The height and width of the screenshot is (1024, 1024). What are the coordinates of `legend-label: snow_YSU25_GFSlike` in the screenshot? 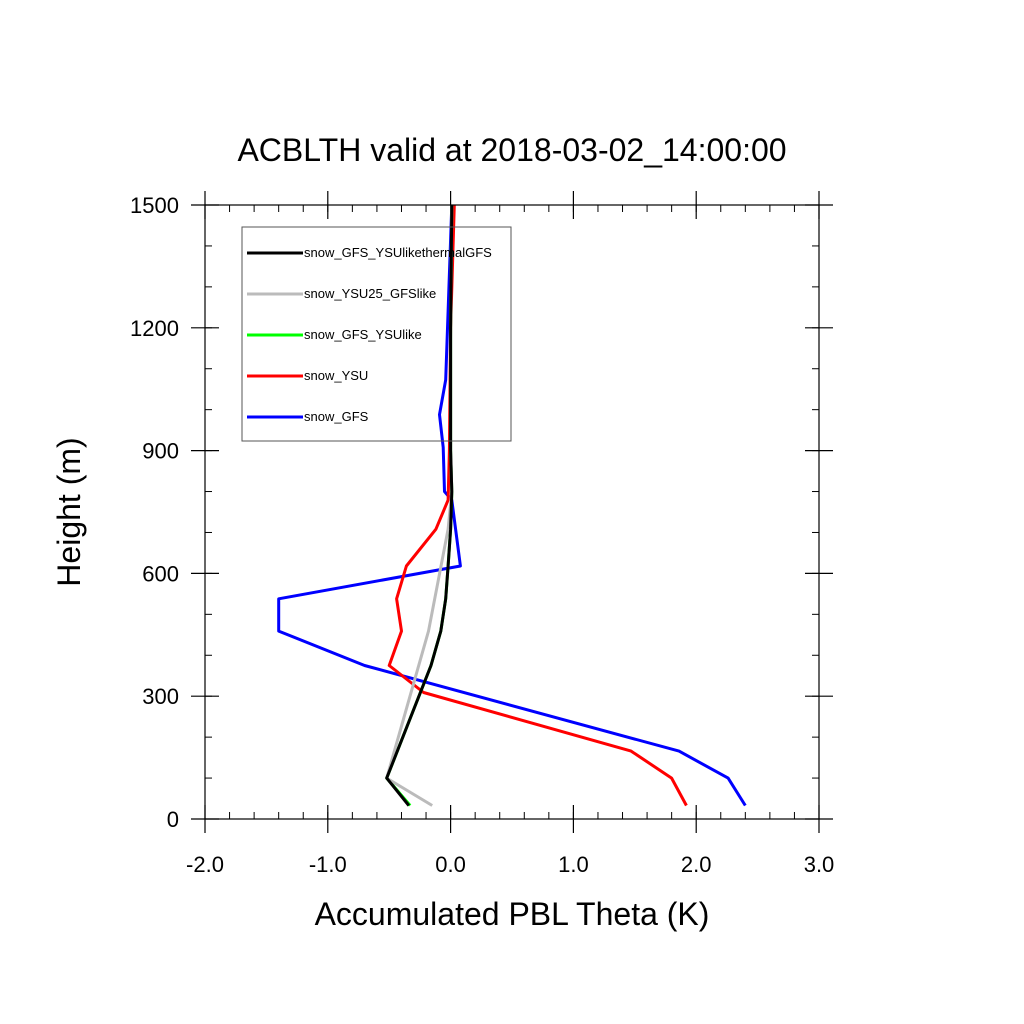 It's located at (370, 293).